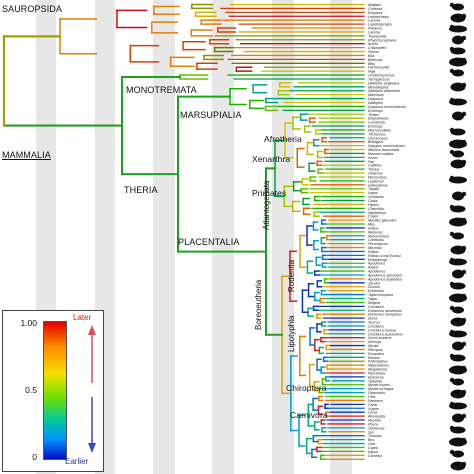  I want to click on taxon-label: Pipistrellus, so click(377, 373).